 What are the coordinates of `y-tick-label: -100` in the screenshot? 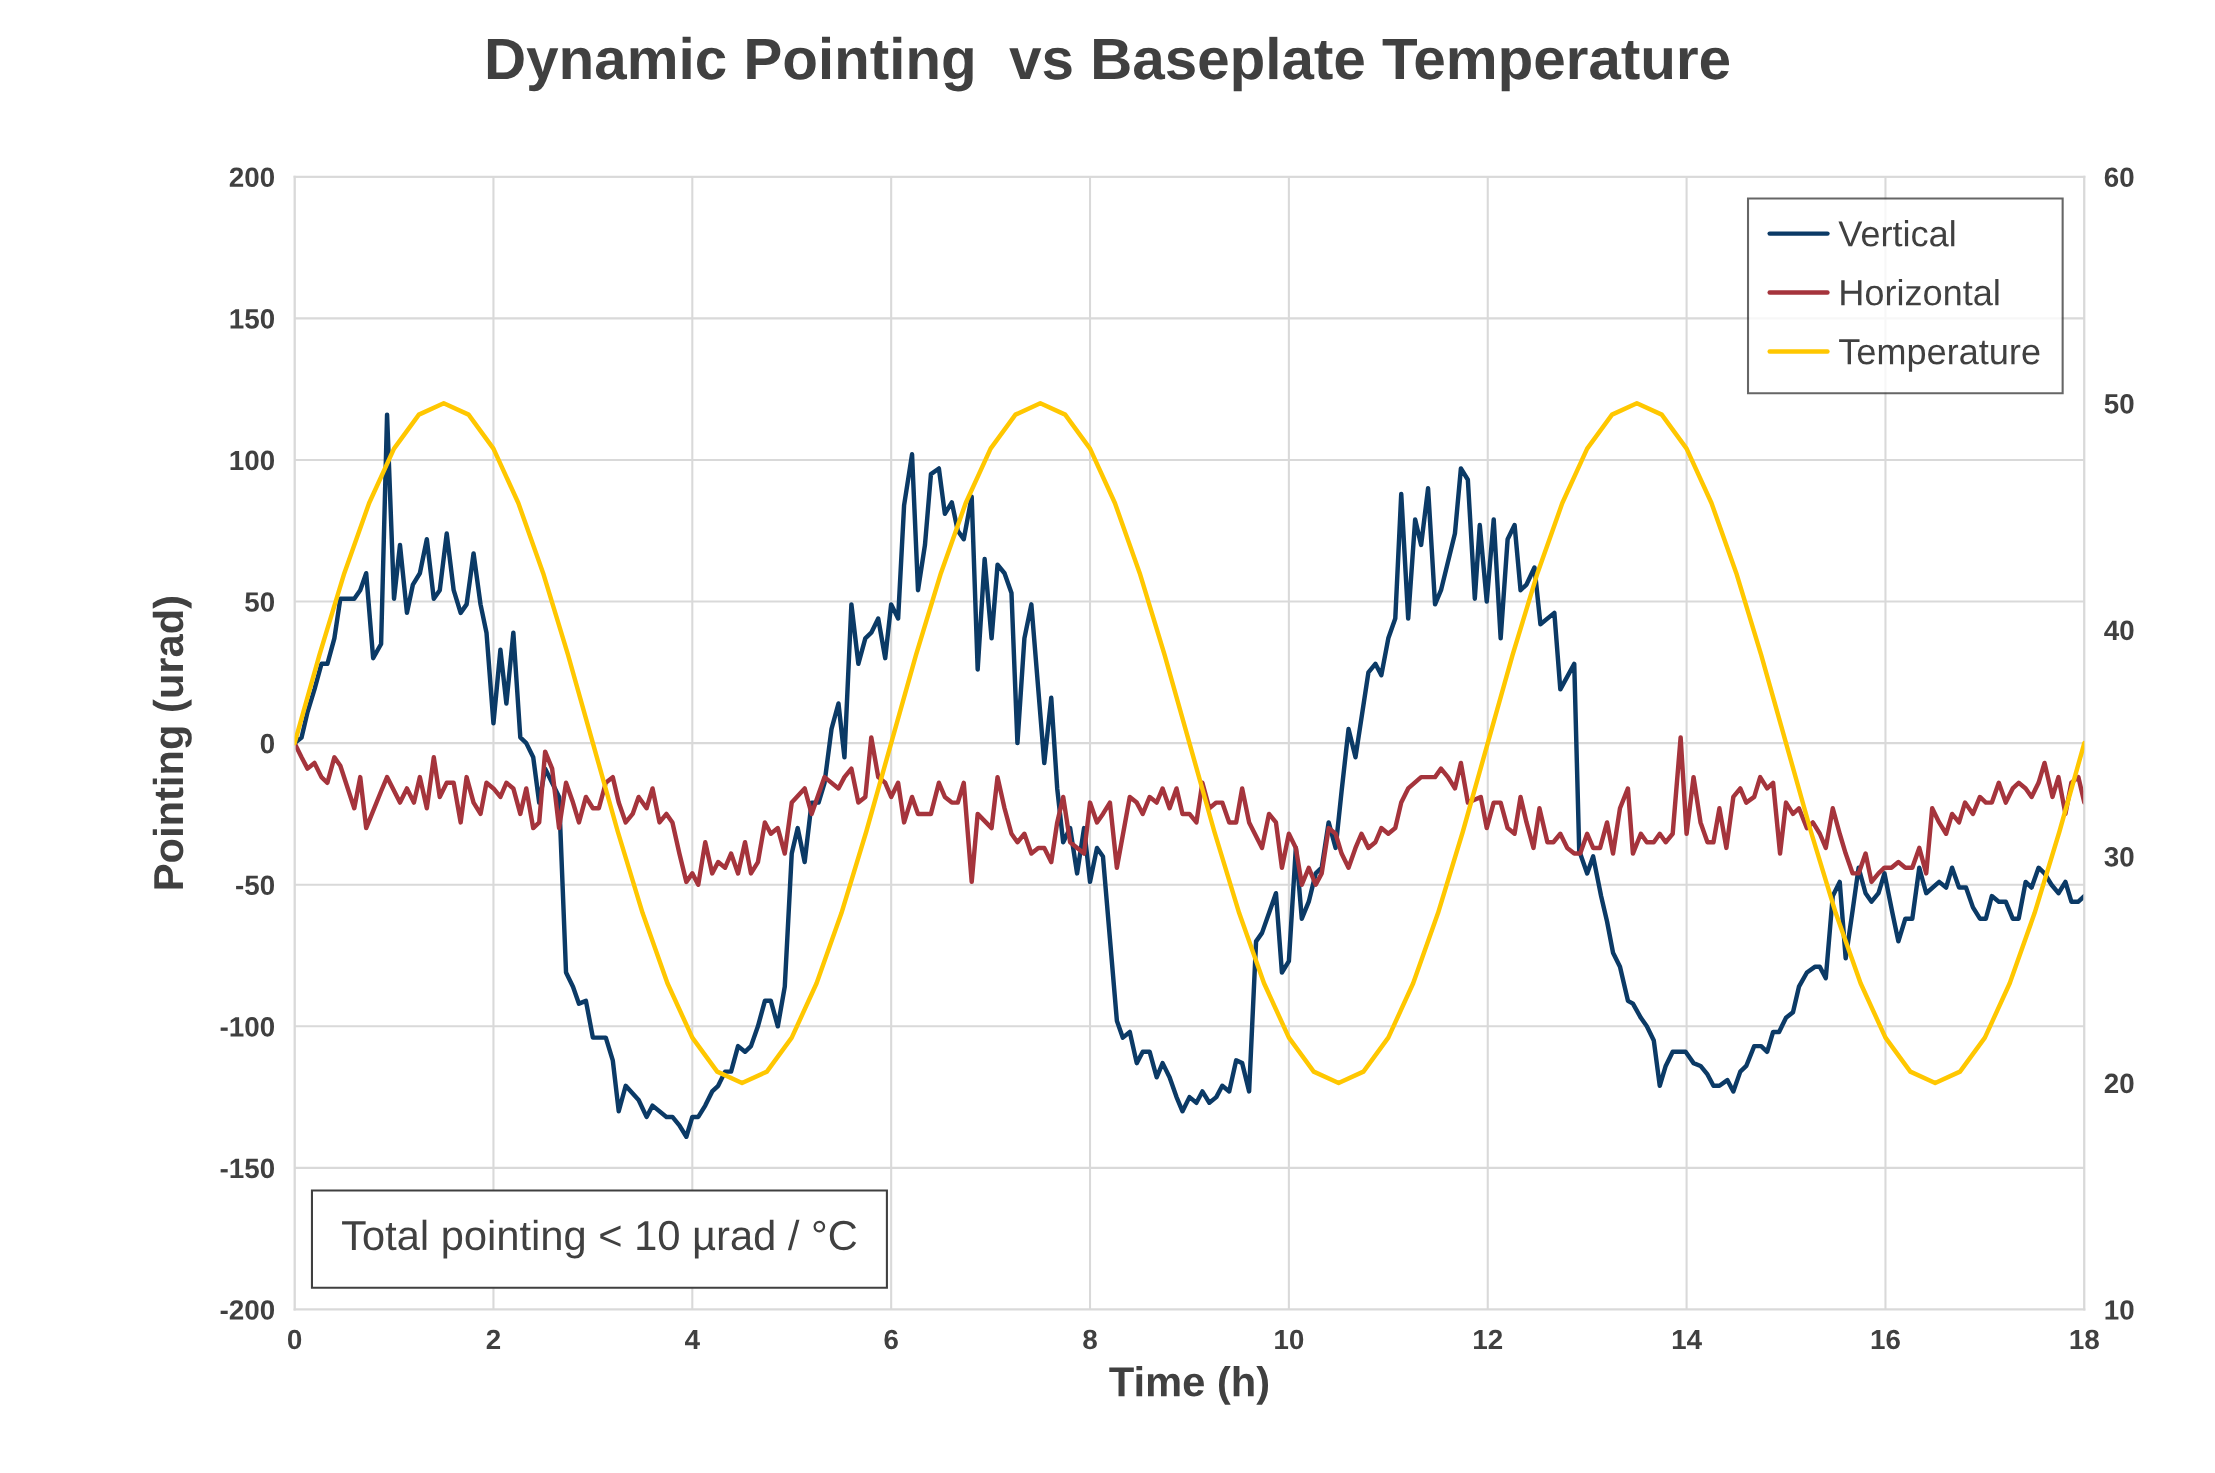 It's located at (247, 1026).